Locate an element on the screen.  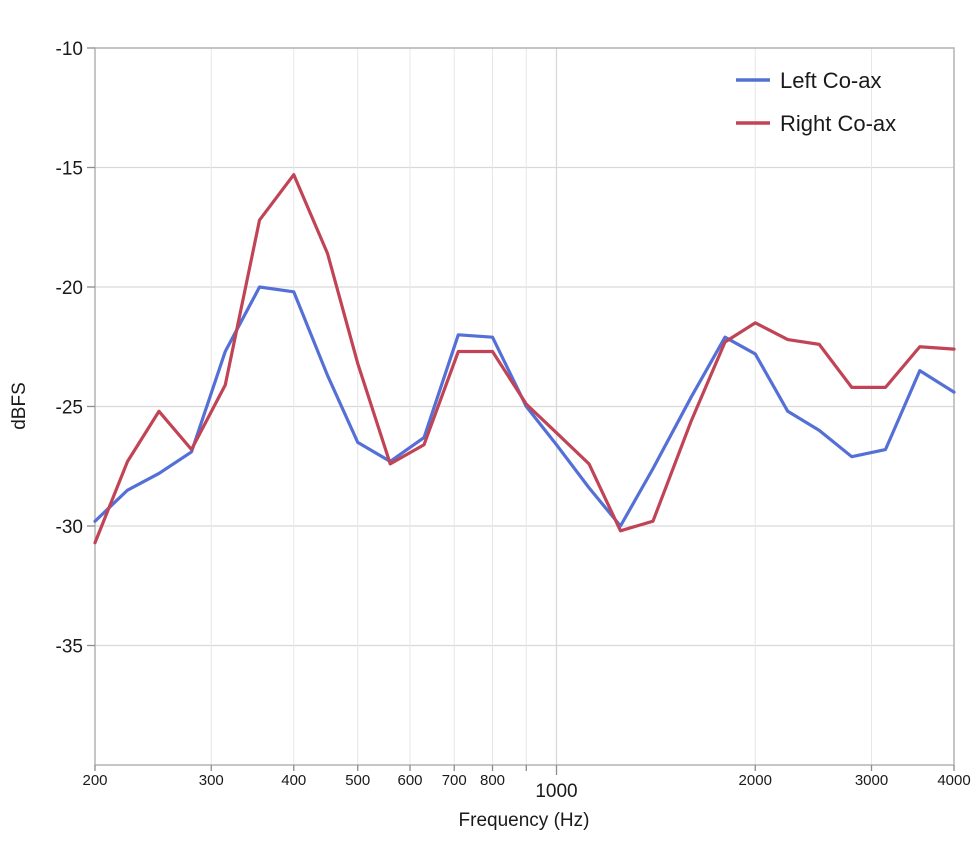
y-tick-label: -15 is located at coordinates (69, 169).